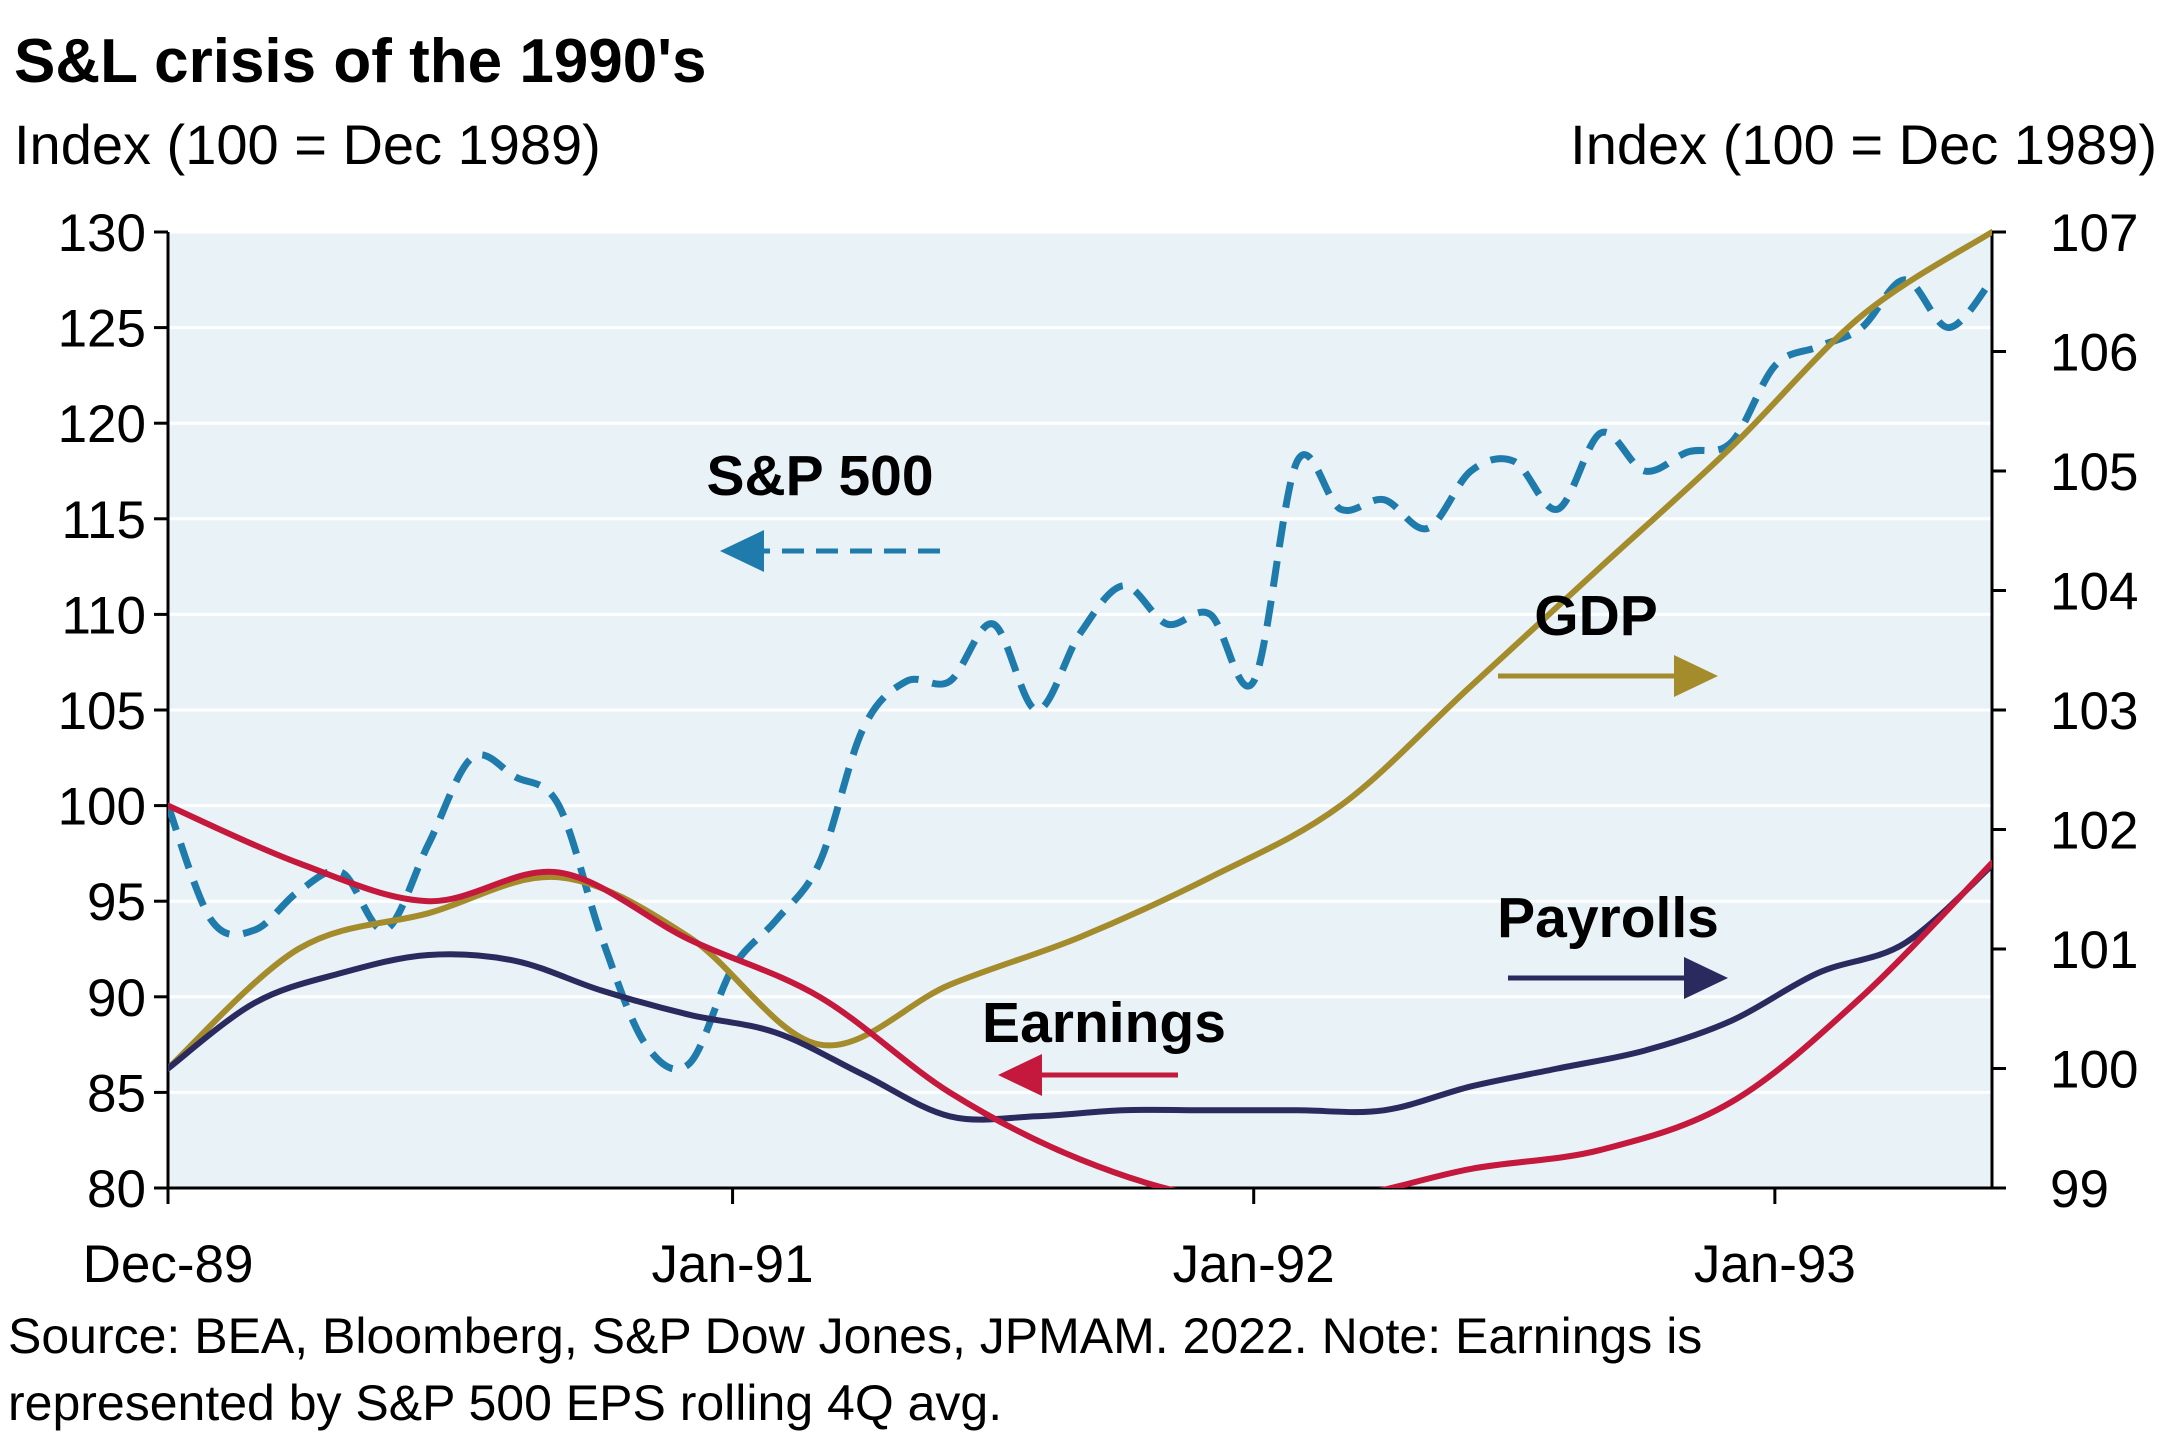 The width and height of the screenshot is (2163, 1440). What do you see at coordinates (1254, 1264) in the screenshot?
I see `x-tick-label: Jan-92` at bounding box center [1254, 1264].